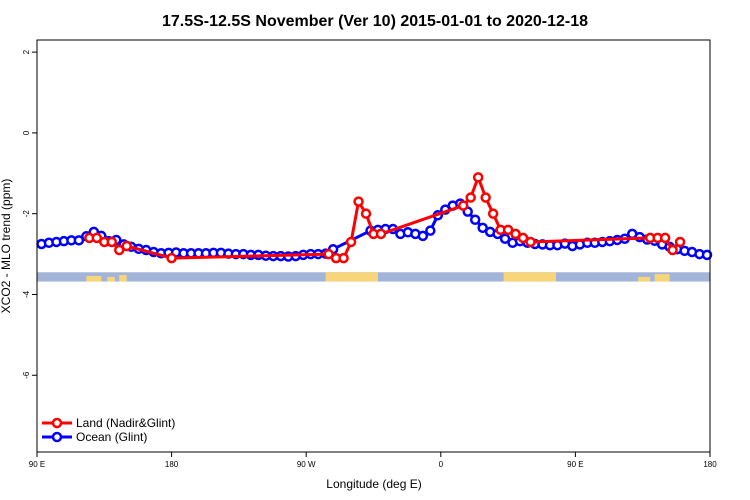 The width and height of the screenshot is (750, 500). What do you see at coordinates (306, 464) in the screenshot?
I see `x-tick-label: 90 W` at bounding box center [306, 464].